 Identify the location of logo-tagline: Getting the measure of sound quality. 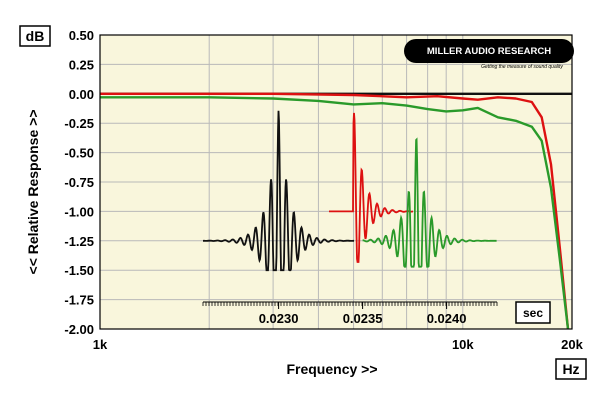
(522, 67).